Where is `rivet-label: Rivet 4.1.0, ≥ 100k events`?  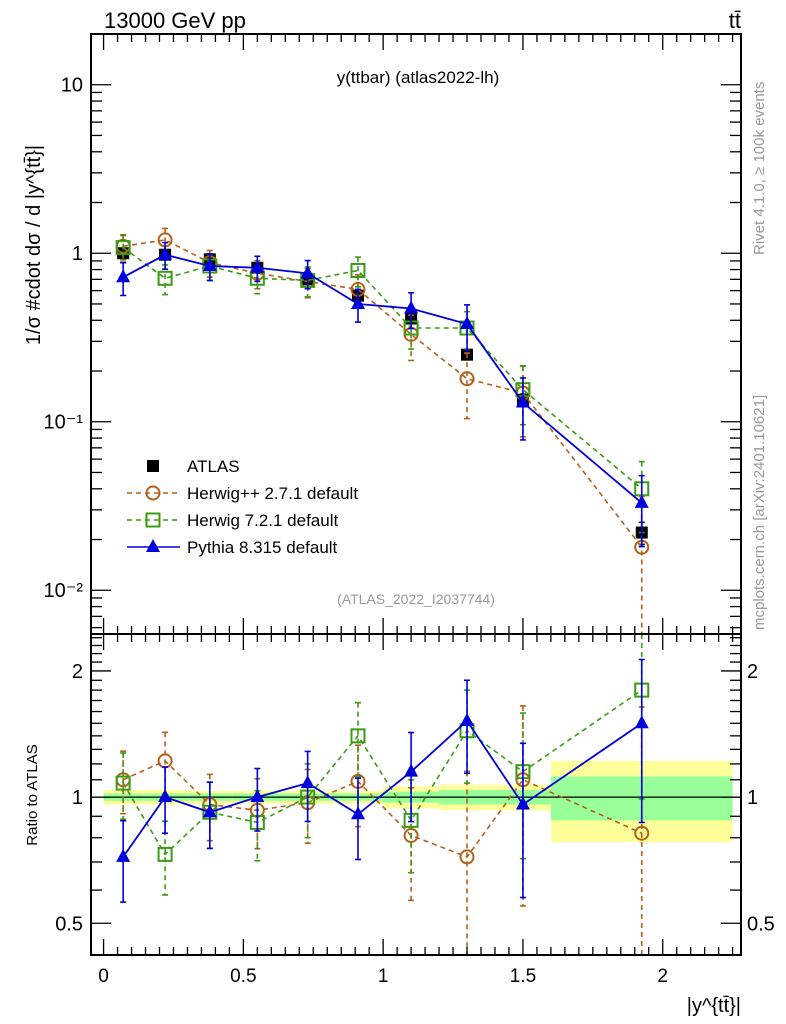 rivet-label: Rivet 4.1.0, ≥ 100k events is located at coordinates (759, 168).